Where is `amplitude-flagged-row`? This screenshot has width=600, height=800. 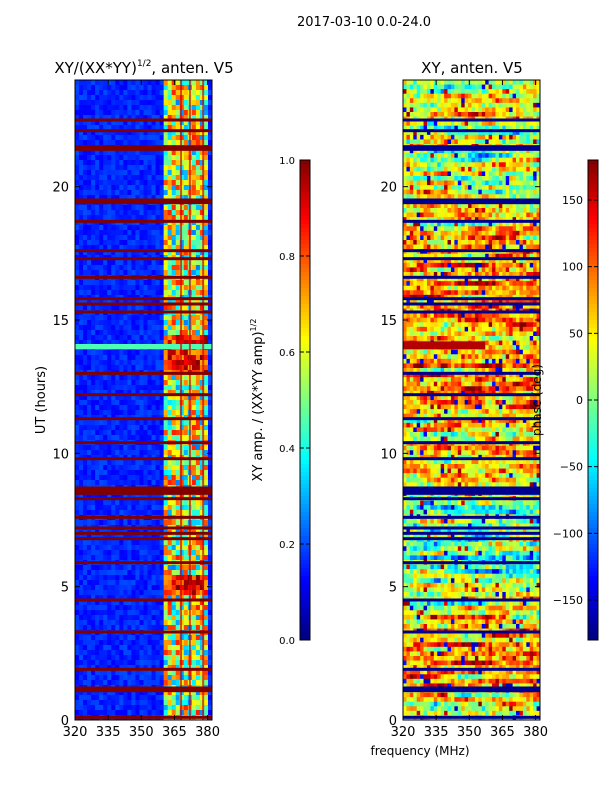 amplitude-flagged-row is located at coordinates (143, 395).